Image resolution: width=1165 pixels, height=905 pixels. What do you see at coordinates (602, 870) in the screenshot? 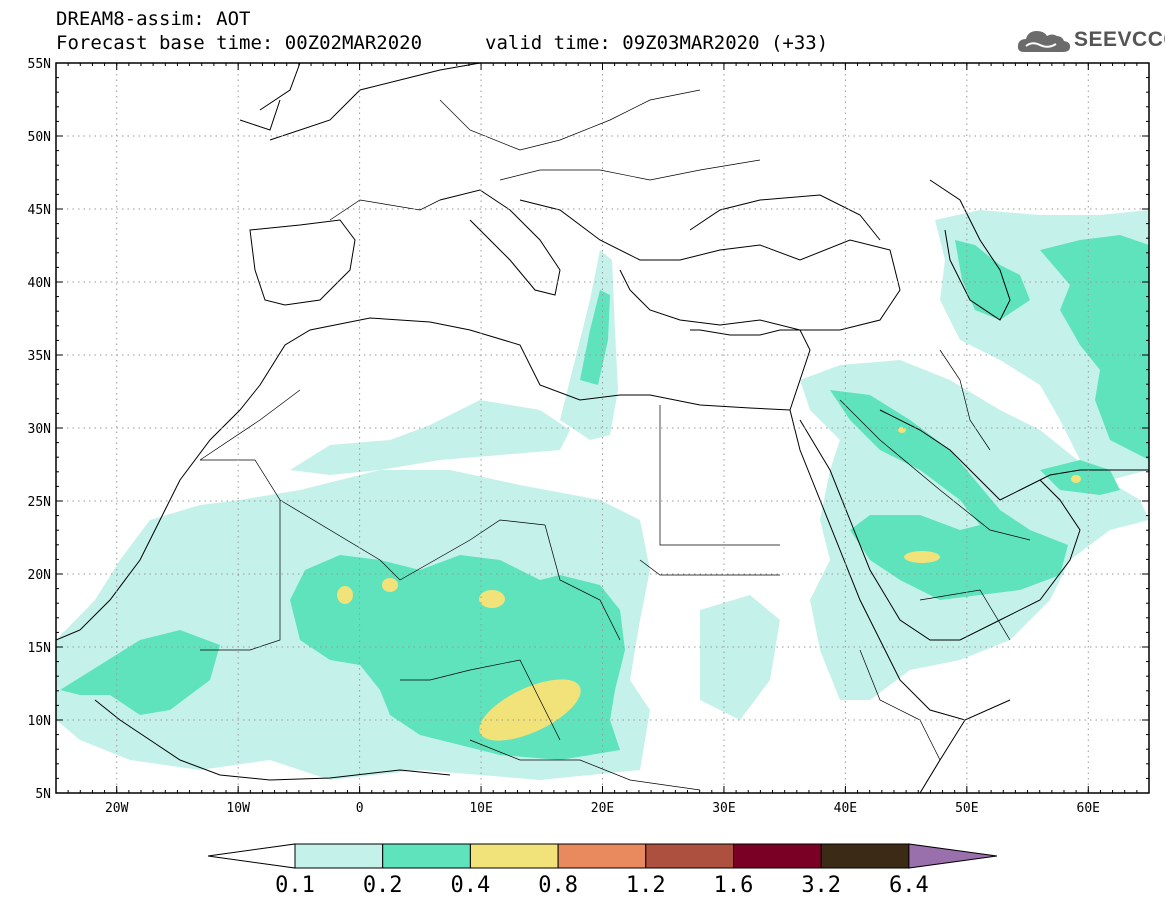
I see `colorbar: 0.1 0.2 0.4 0.8 1.2 1.6 3.2 6.4` at bounding box center [602, 870].